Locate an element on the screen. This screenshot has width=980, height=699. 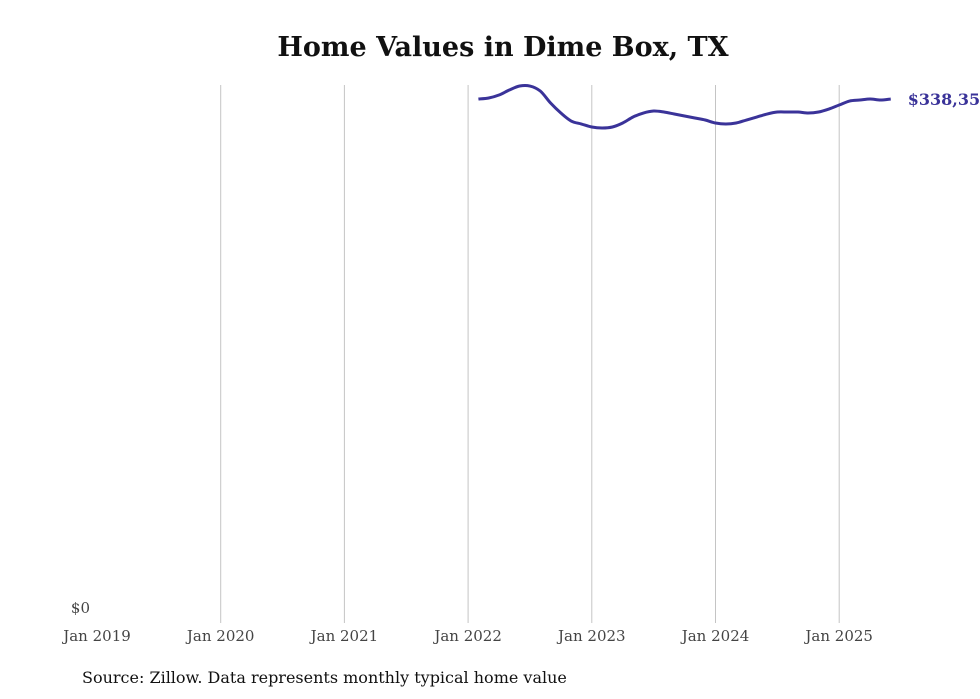
series-line is located at coordinates (684, 106).